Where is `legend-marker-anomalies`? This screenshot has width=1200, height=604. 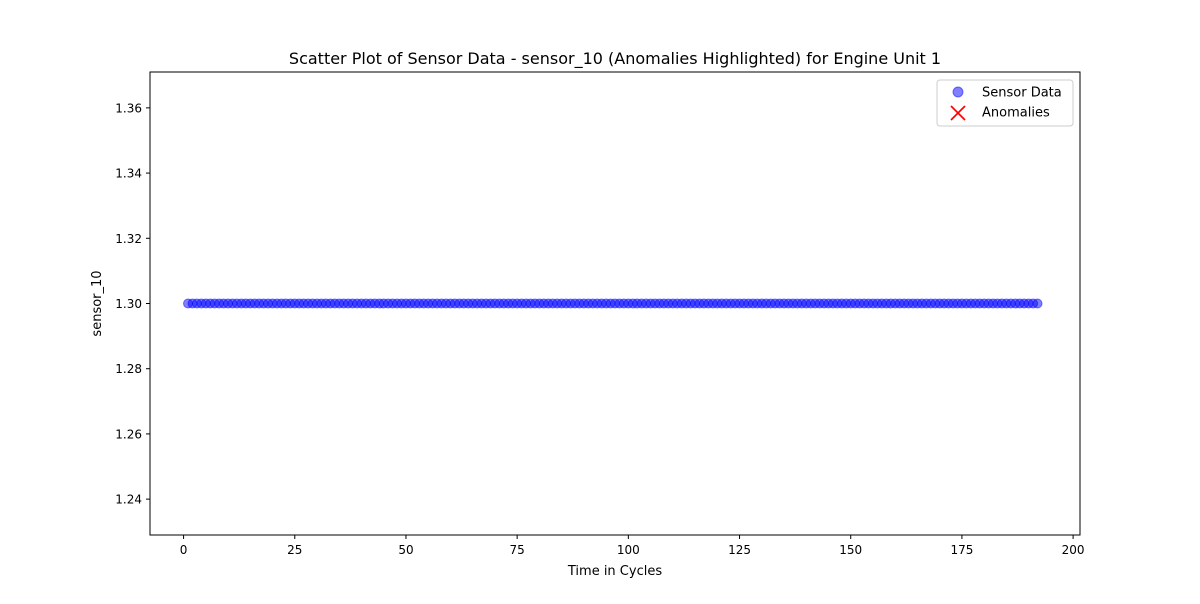 legend-marker-anomalies is located at coordinates (958, 113).